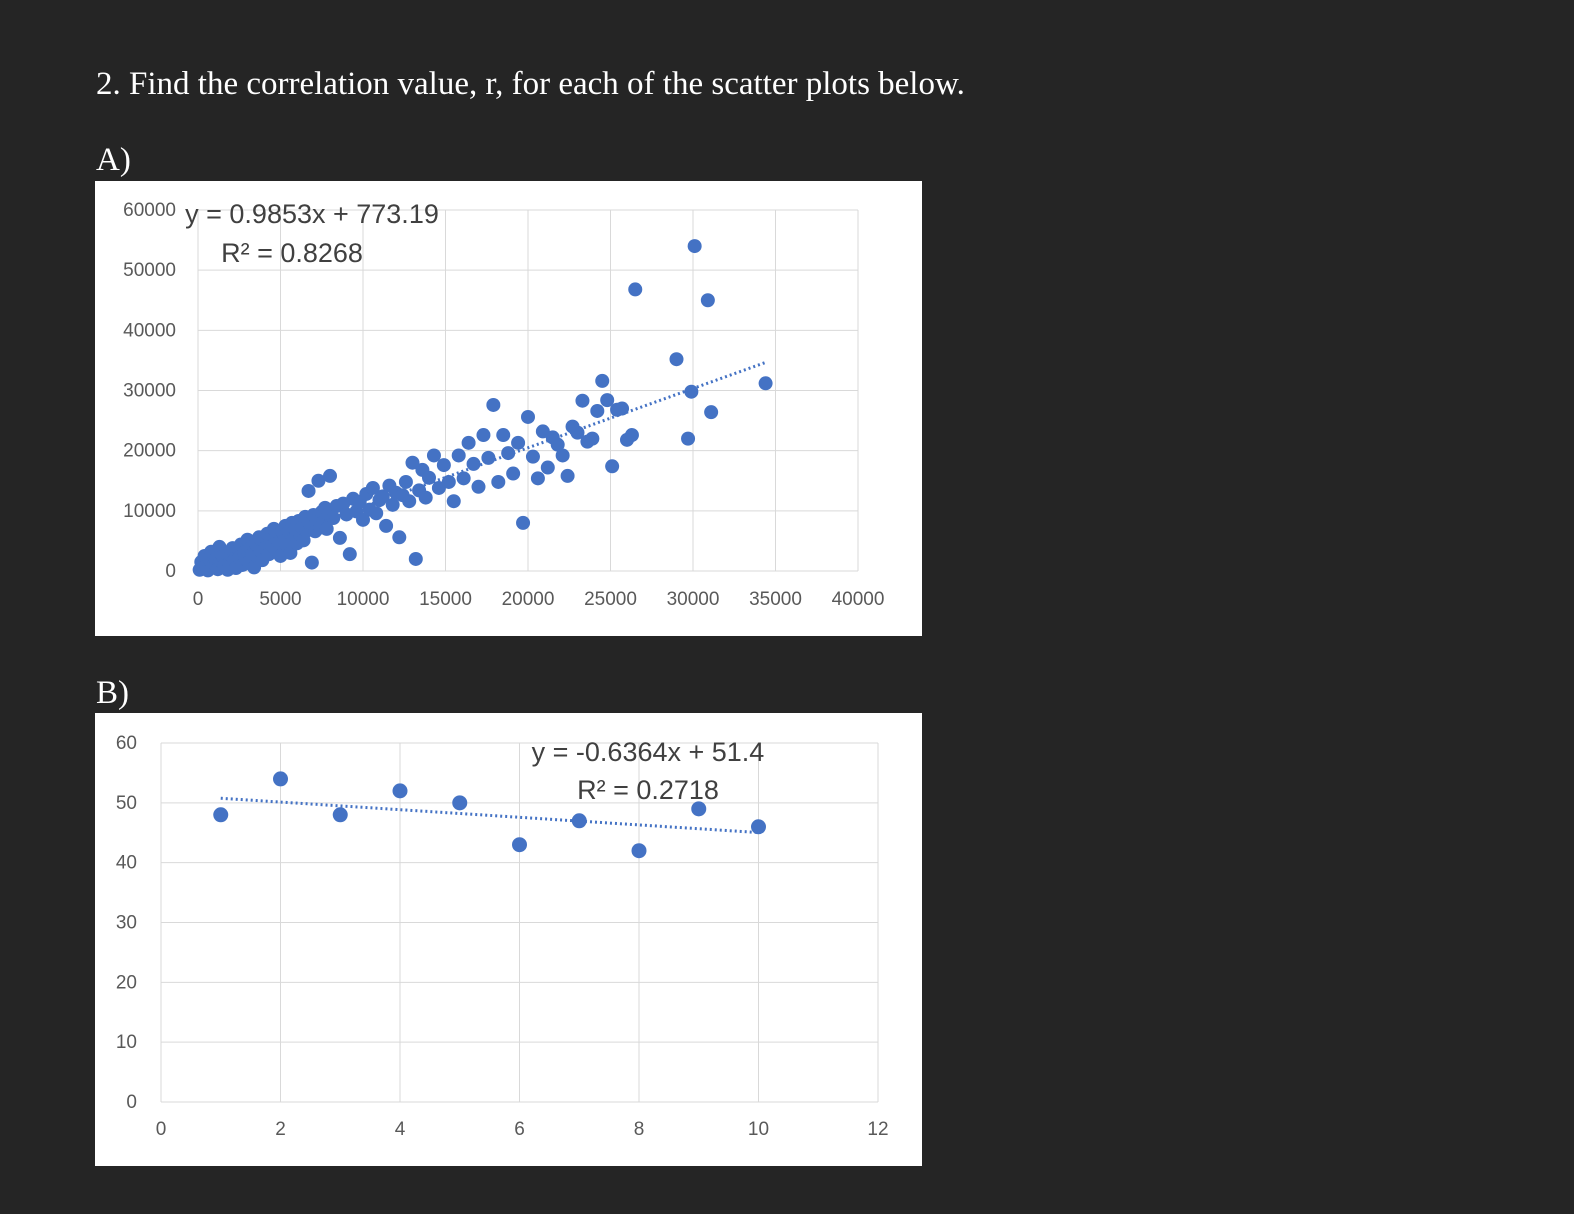 Image resolution: width=1574 pixels, height=1214 pixels. Describe the element at coordinates (363, 599) in the screenshot. I see `chart-a-x-tick-label: 10000` at that location.